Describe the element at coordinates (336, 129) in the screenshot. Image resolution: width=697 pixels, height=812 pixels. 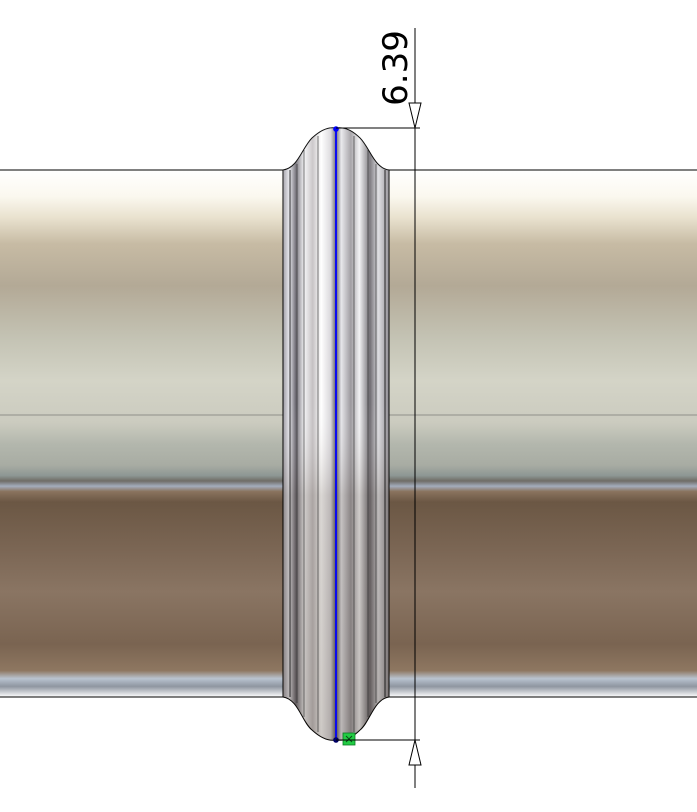
I see `sketch-endpoint-top` at that location.